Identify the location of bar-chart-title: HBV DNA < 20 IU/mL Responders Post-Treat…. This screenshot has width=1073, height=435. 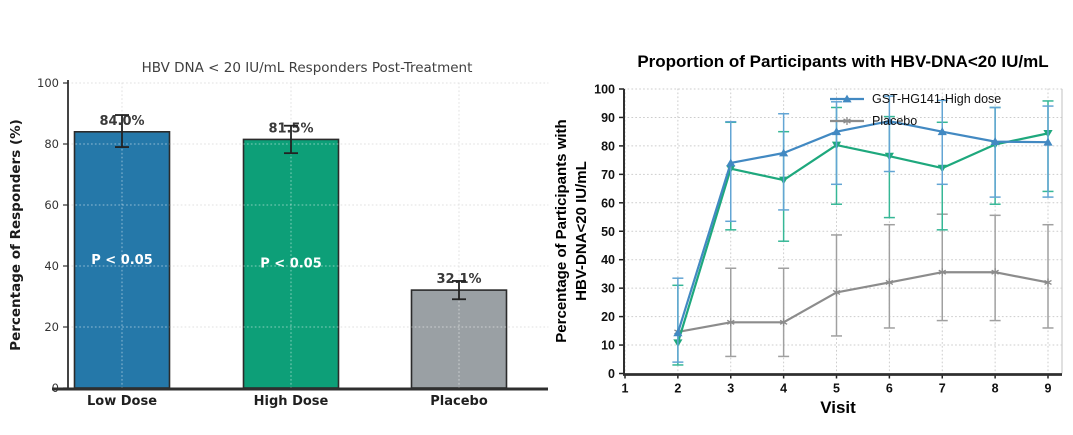
(307, 68).